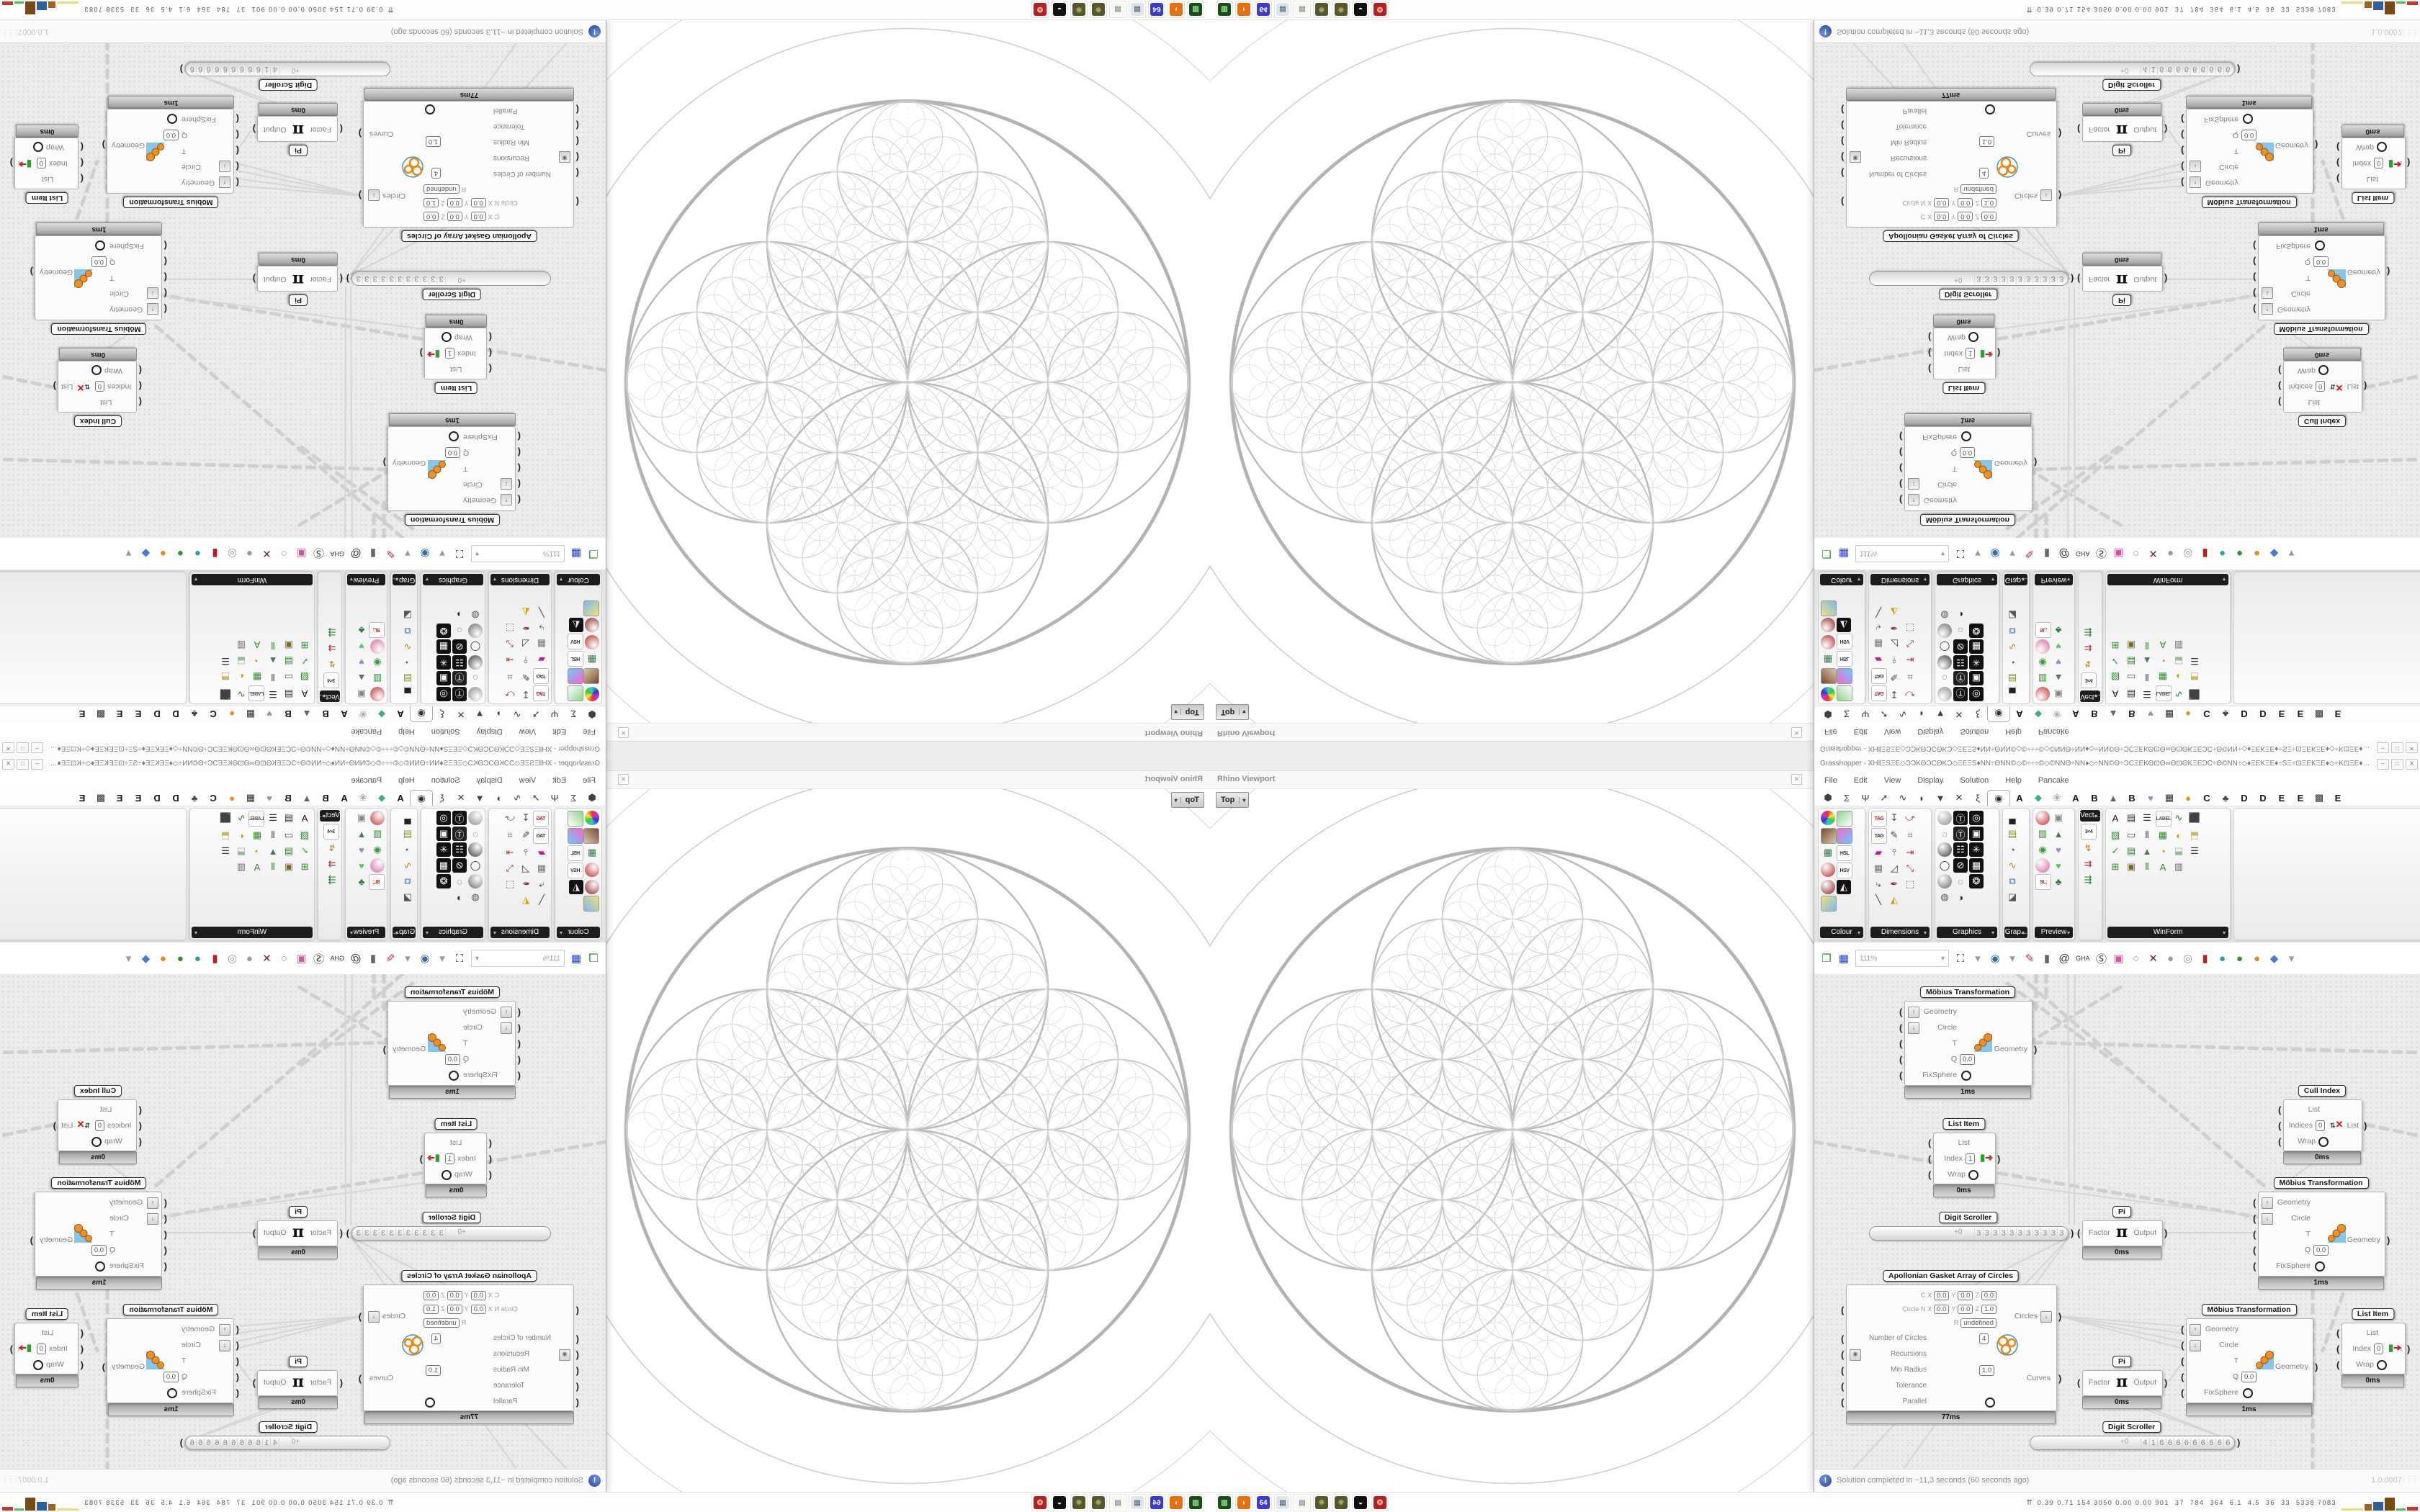 This screenshot has width=2420, height=1512. What do you see at coordinates (510, 694) in the screenshot?
I see `palette-component-icon: ⤻` at bounding box center [510, 694].